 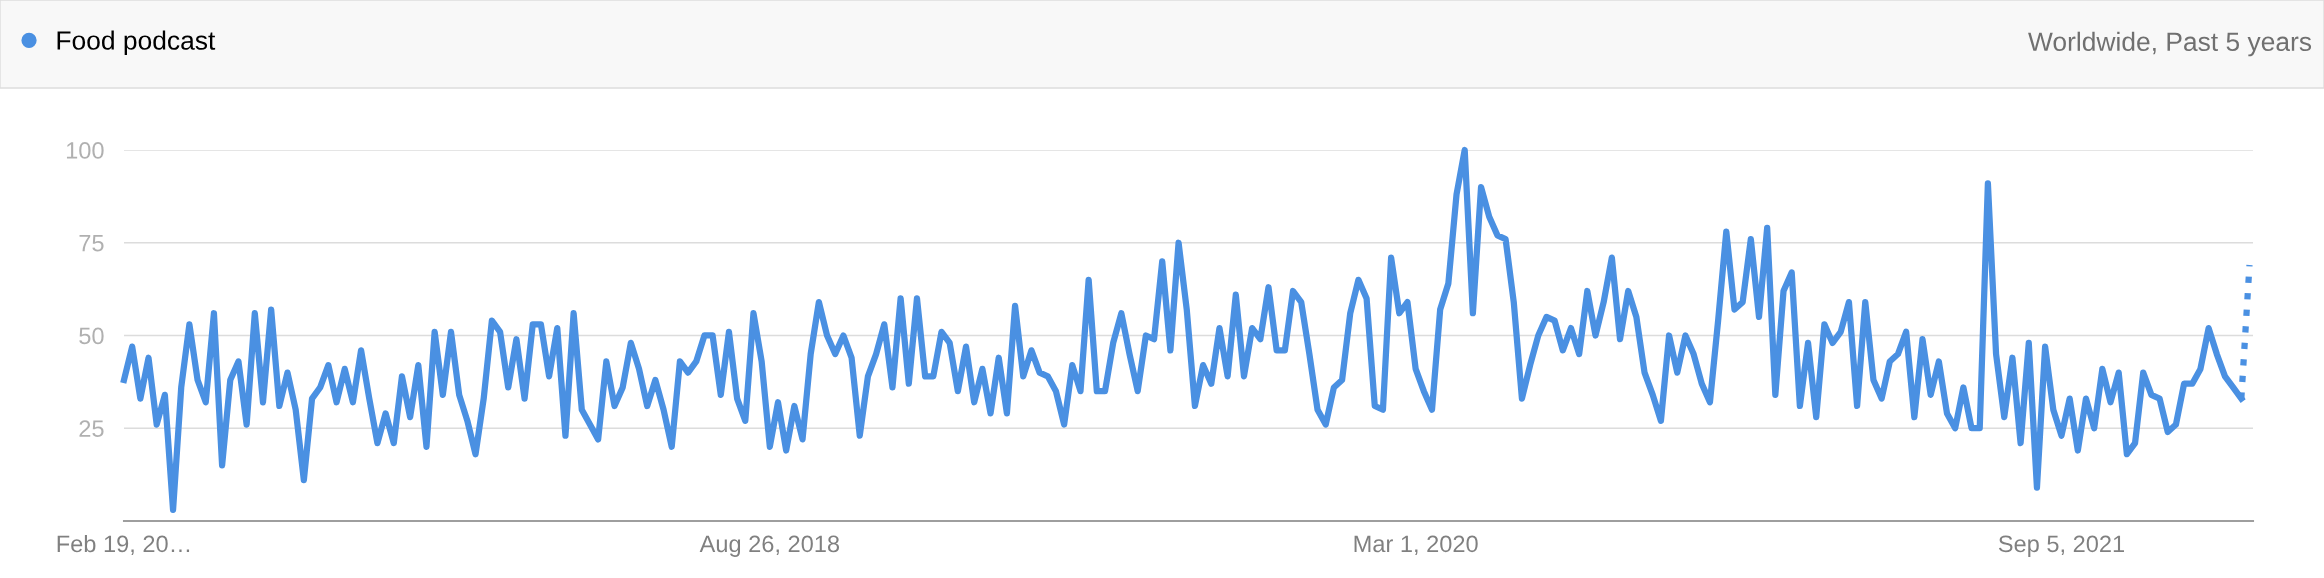 I want to click on y-tick-label: 100, so click(x=85, y=150).